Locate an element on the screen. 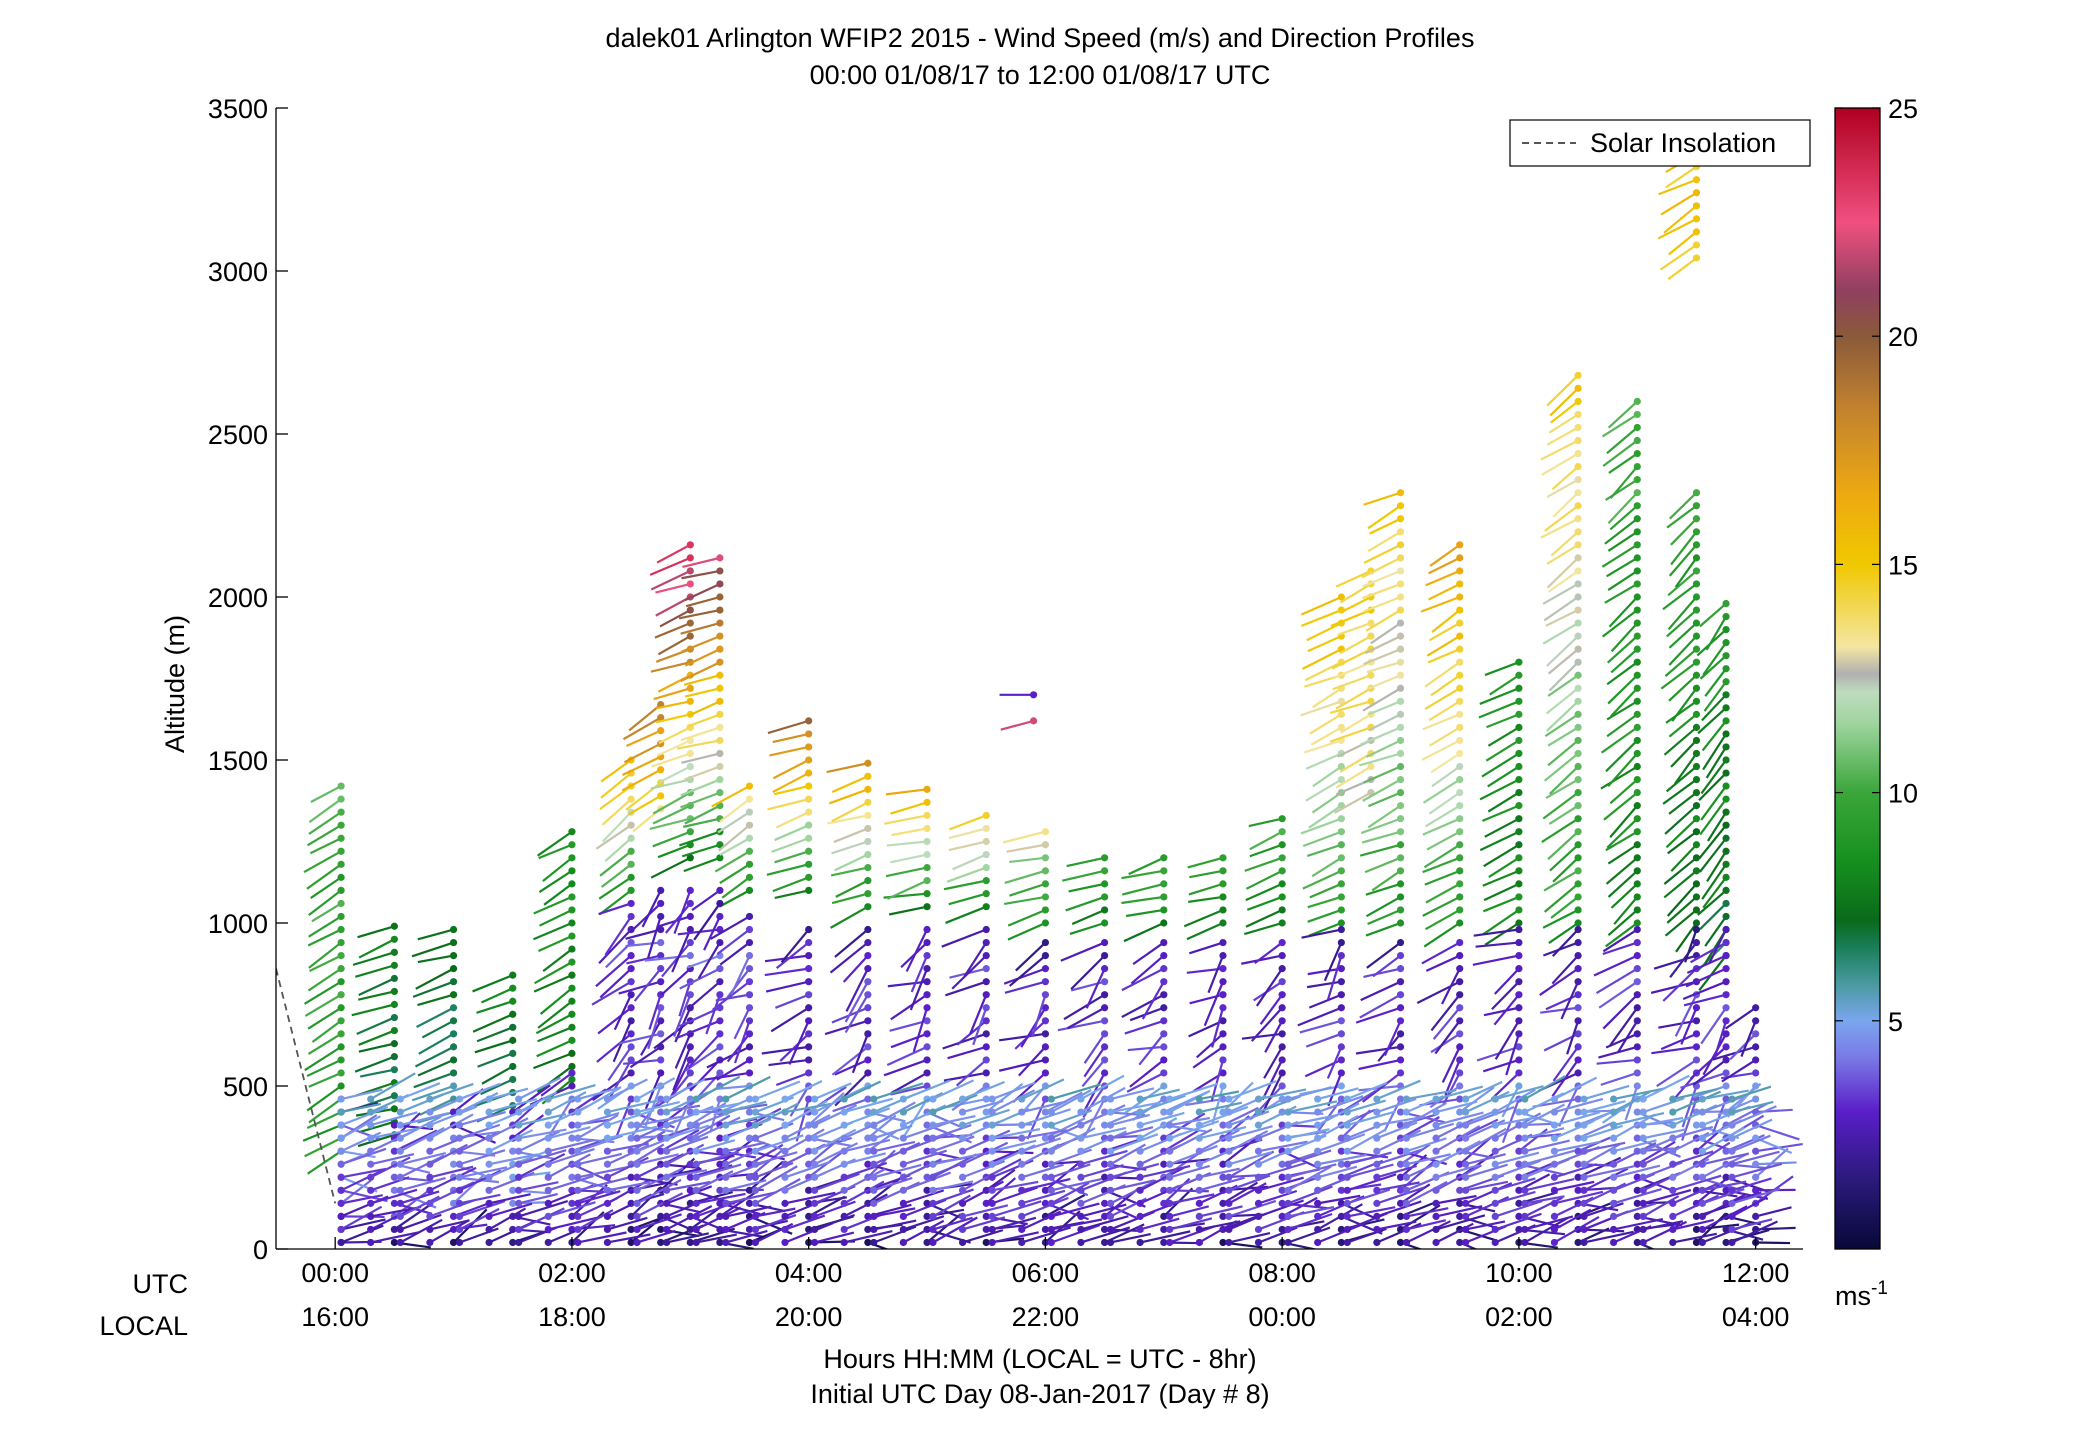 Image resolution: width=2098 pixels, height=1430 pixels. x-axis-label-secondary: Initial UTC Day 08-Jan-2017 (Day # 8) is located at coordinates (1039, 1394).